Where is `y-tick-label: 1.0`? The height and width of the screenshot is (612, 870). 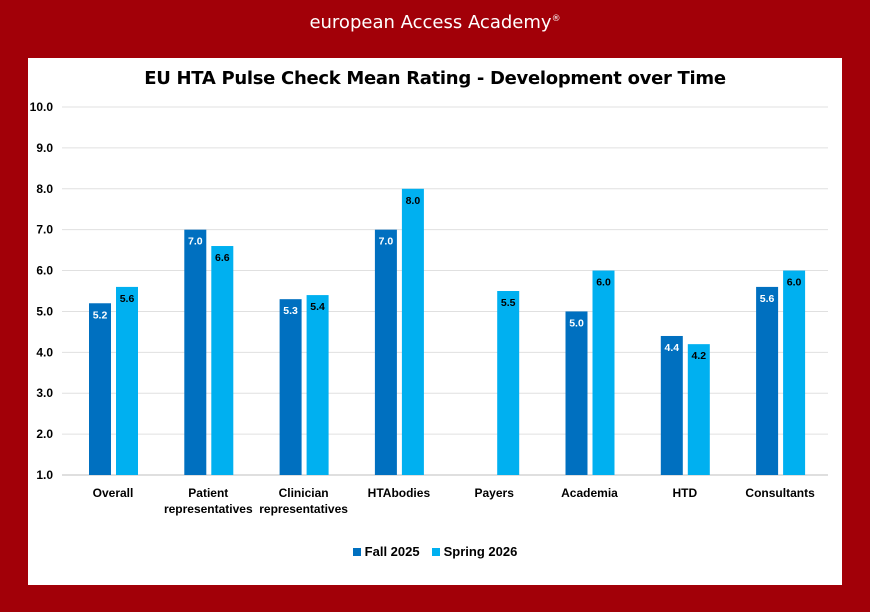 y-tick-label: 1.0 is located at coordinates (44, 475).